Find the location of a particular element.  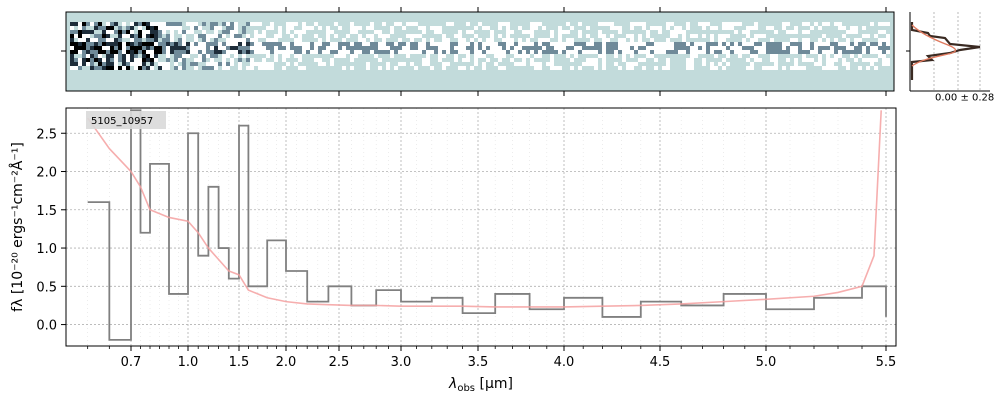

x-tick-label: 1.0 is located at coordinates (188, 362).